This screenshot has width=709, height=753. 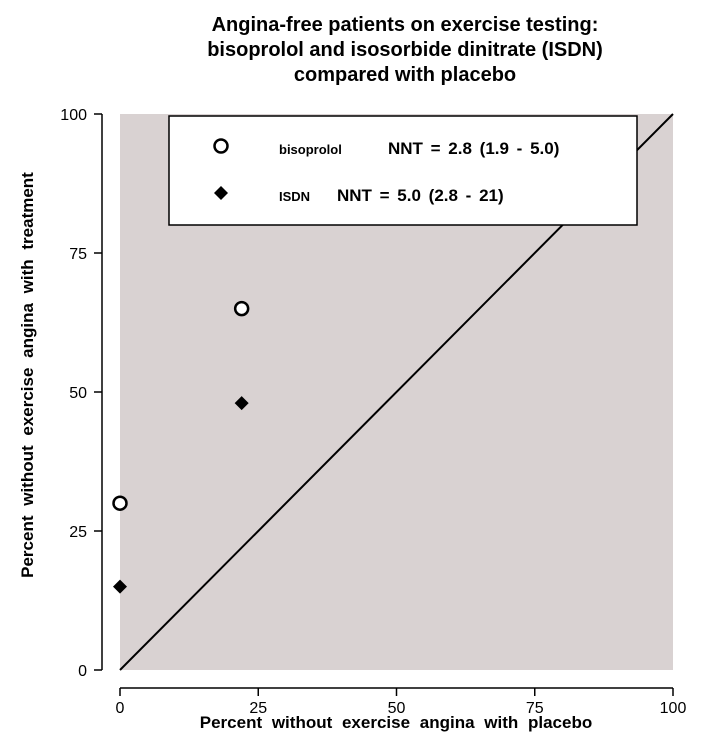 What do you see at coordinates (78, 393) in the screenshot?
I see `y-tick-label: 50` at bounding box center [78, 393].